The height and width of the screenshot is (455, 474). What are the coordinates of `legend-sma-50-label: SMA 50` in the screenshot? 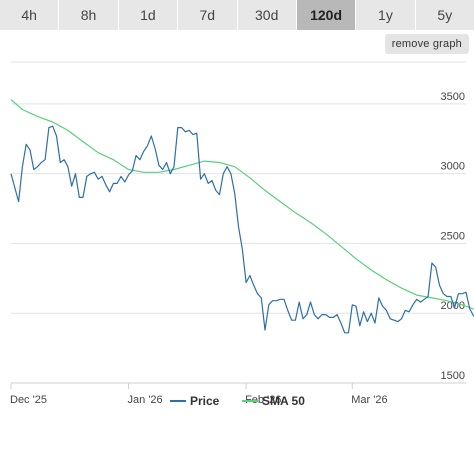 It's located at (283, 401).